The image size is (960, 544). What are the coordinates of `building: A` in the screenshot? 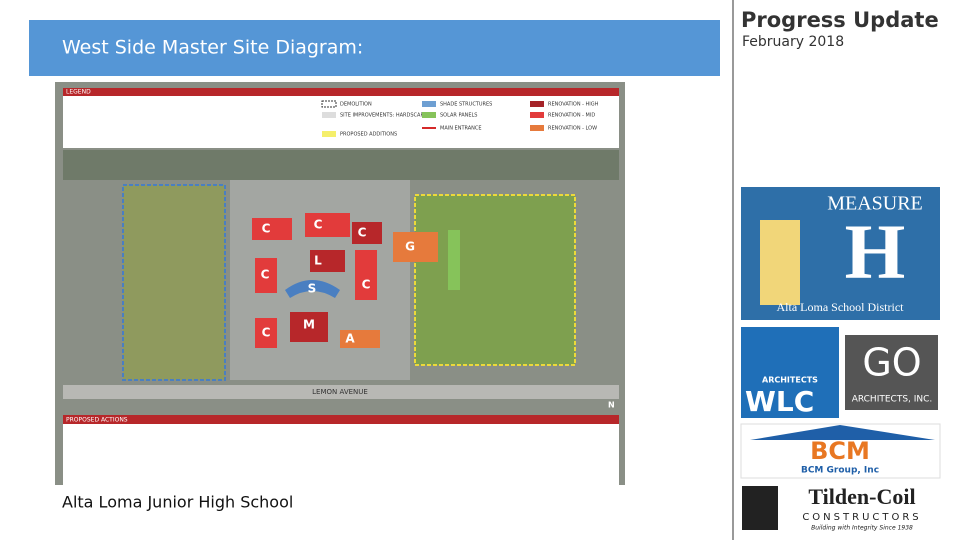 It's located at (350, 339).